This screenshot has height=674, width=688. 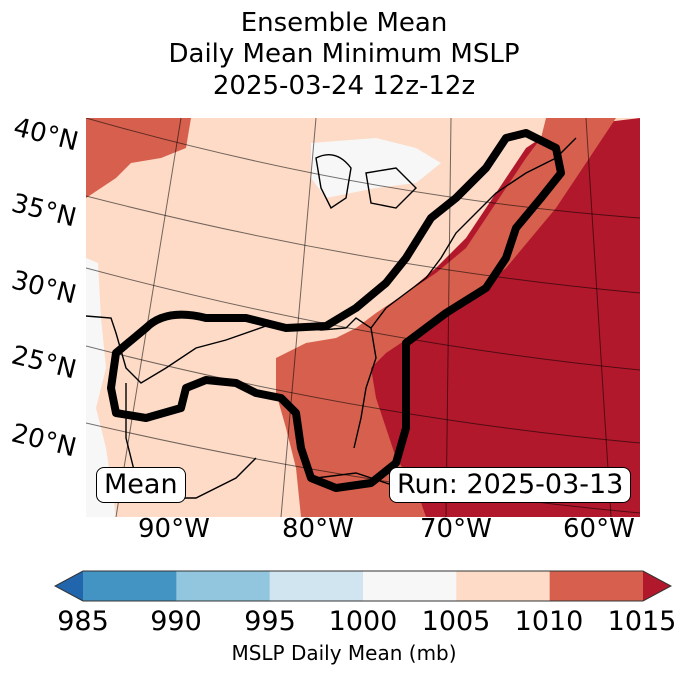 What do you see at coordinates (44, 211) in the screenshot?
I see `lat-label-35: 35°N` at bounding box center [44, 211].